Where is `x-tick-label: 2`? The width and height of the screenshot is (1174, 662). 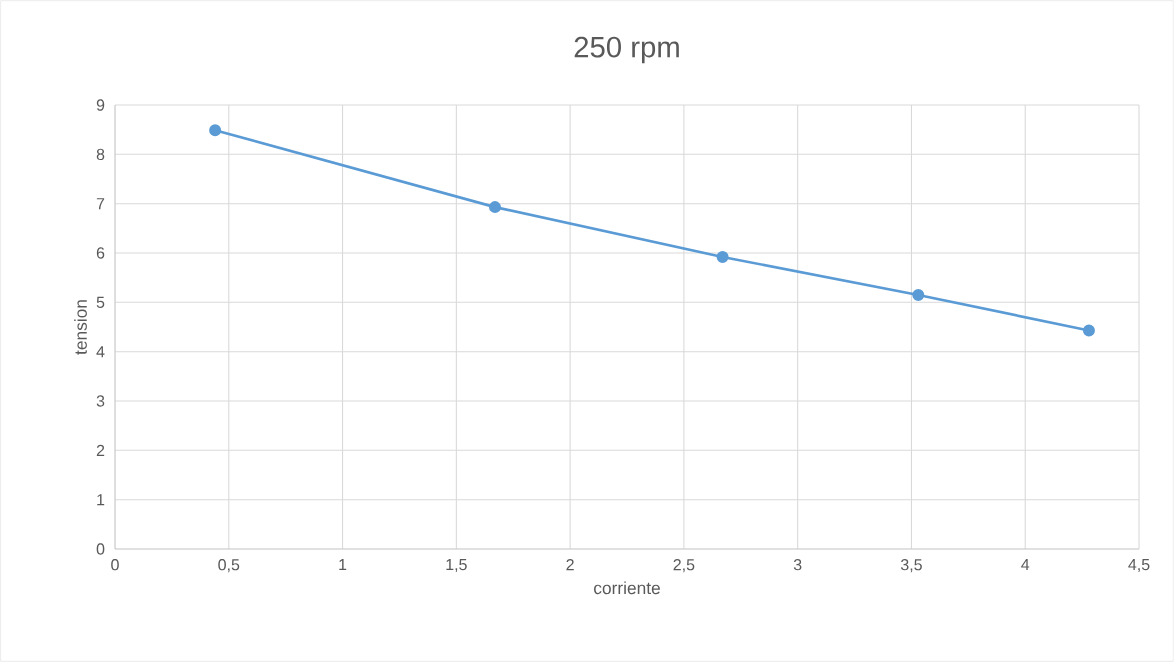
x-tick-label: 2 is located at coordinates (570, 565).